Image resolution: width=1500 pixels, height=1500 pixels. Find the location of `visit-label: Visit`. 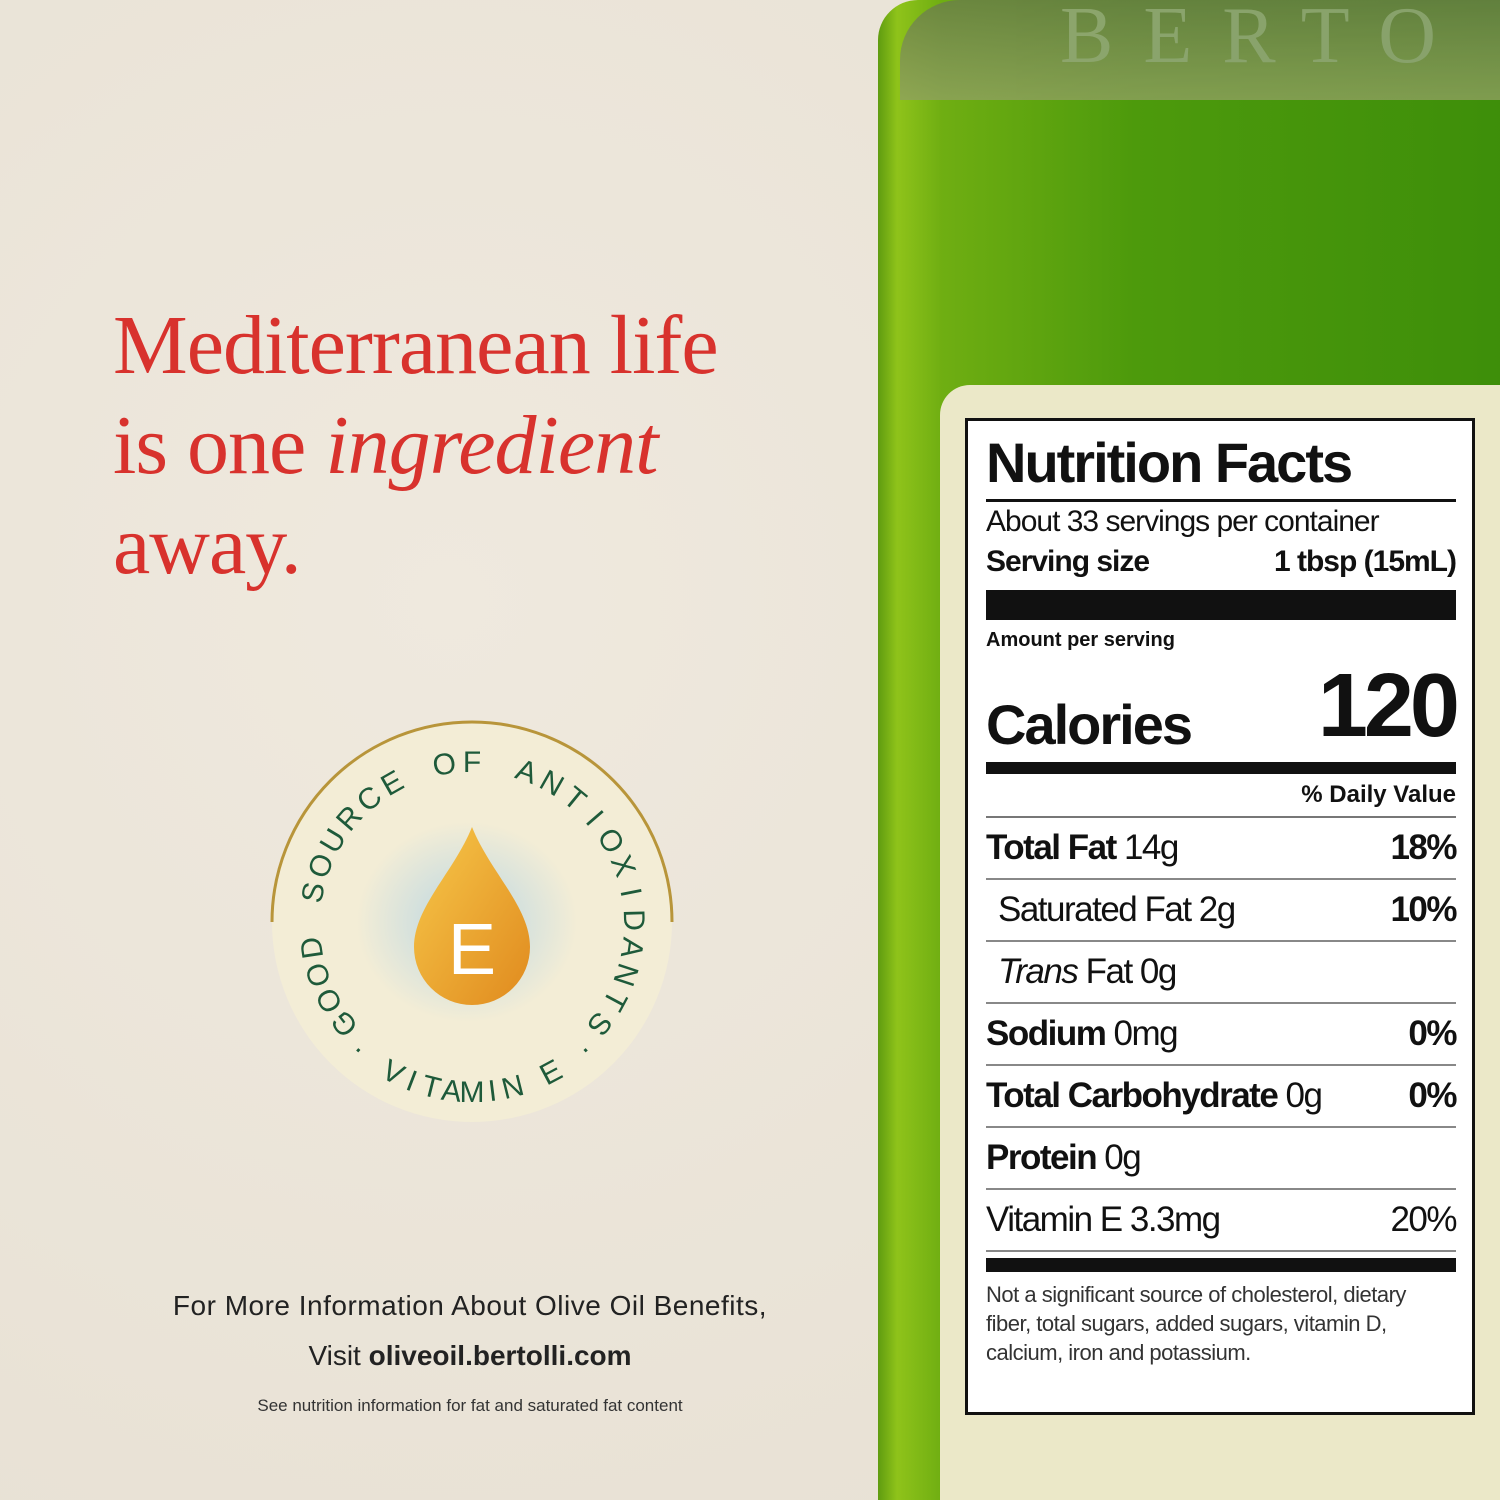

visit-label: Visit is located at coordinates (338, 1355).